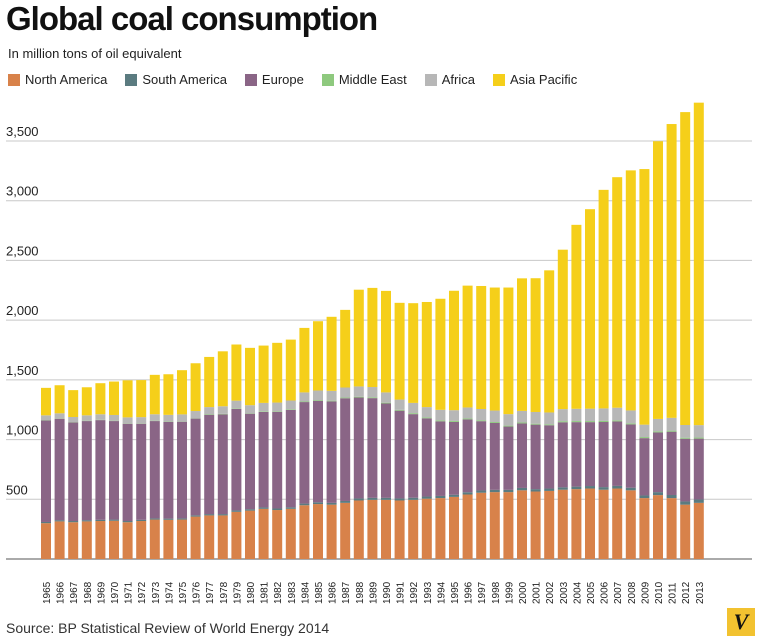 This screenshot has height=640, width=759. Describe the element at coordinates (47, 592) in the screenshot. I see `x-tick-label: 1965` at that location.